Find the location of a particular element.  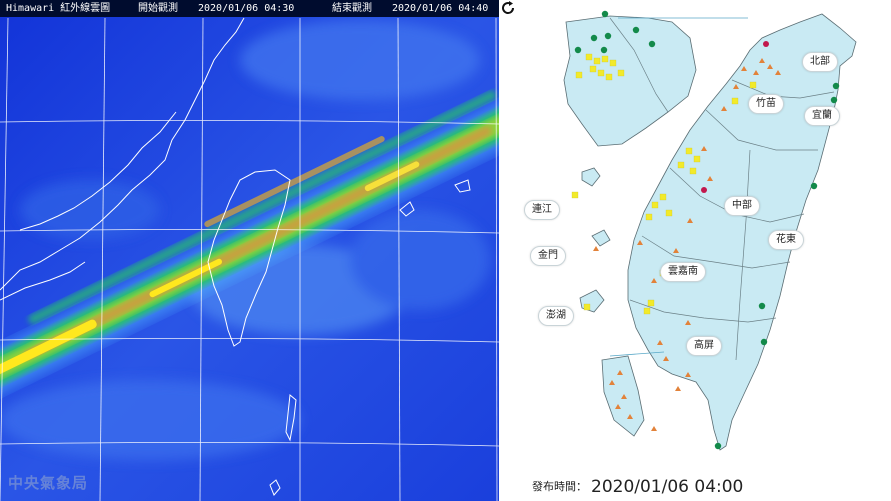

start-time: 2020/01/06 04:30 is located at coordinates (246, 8).